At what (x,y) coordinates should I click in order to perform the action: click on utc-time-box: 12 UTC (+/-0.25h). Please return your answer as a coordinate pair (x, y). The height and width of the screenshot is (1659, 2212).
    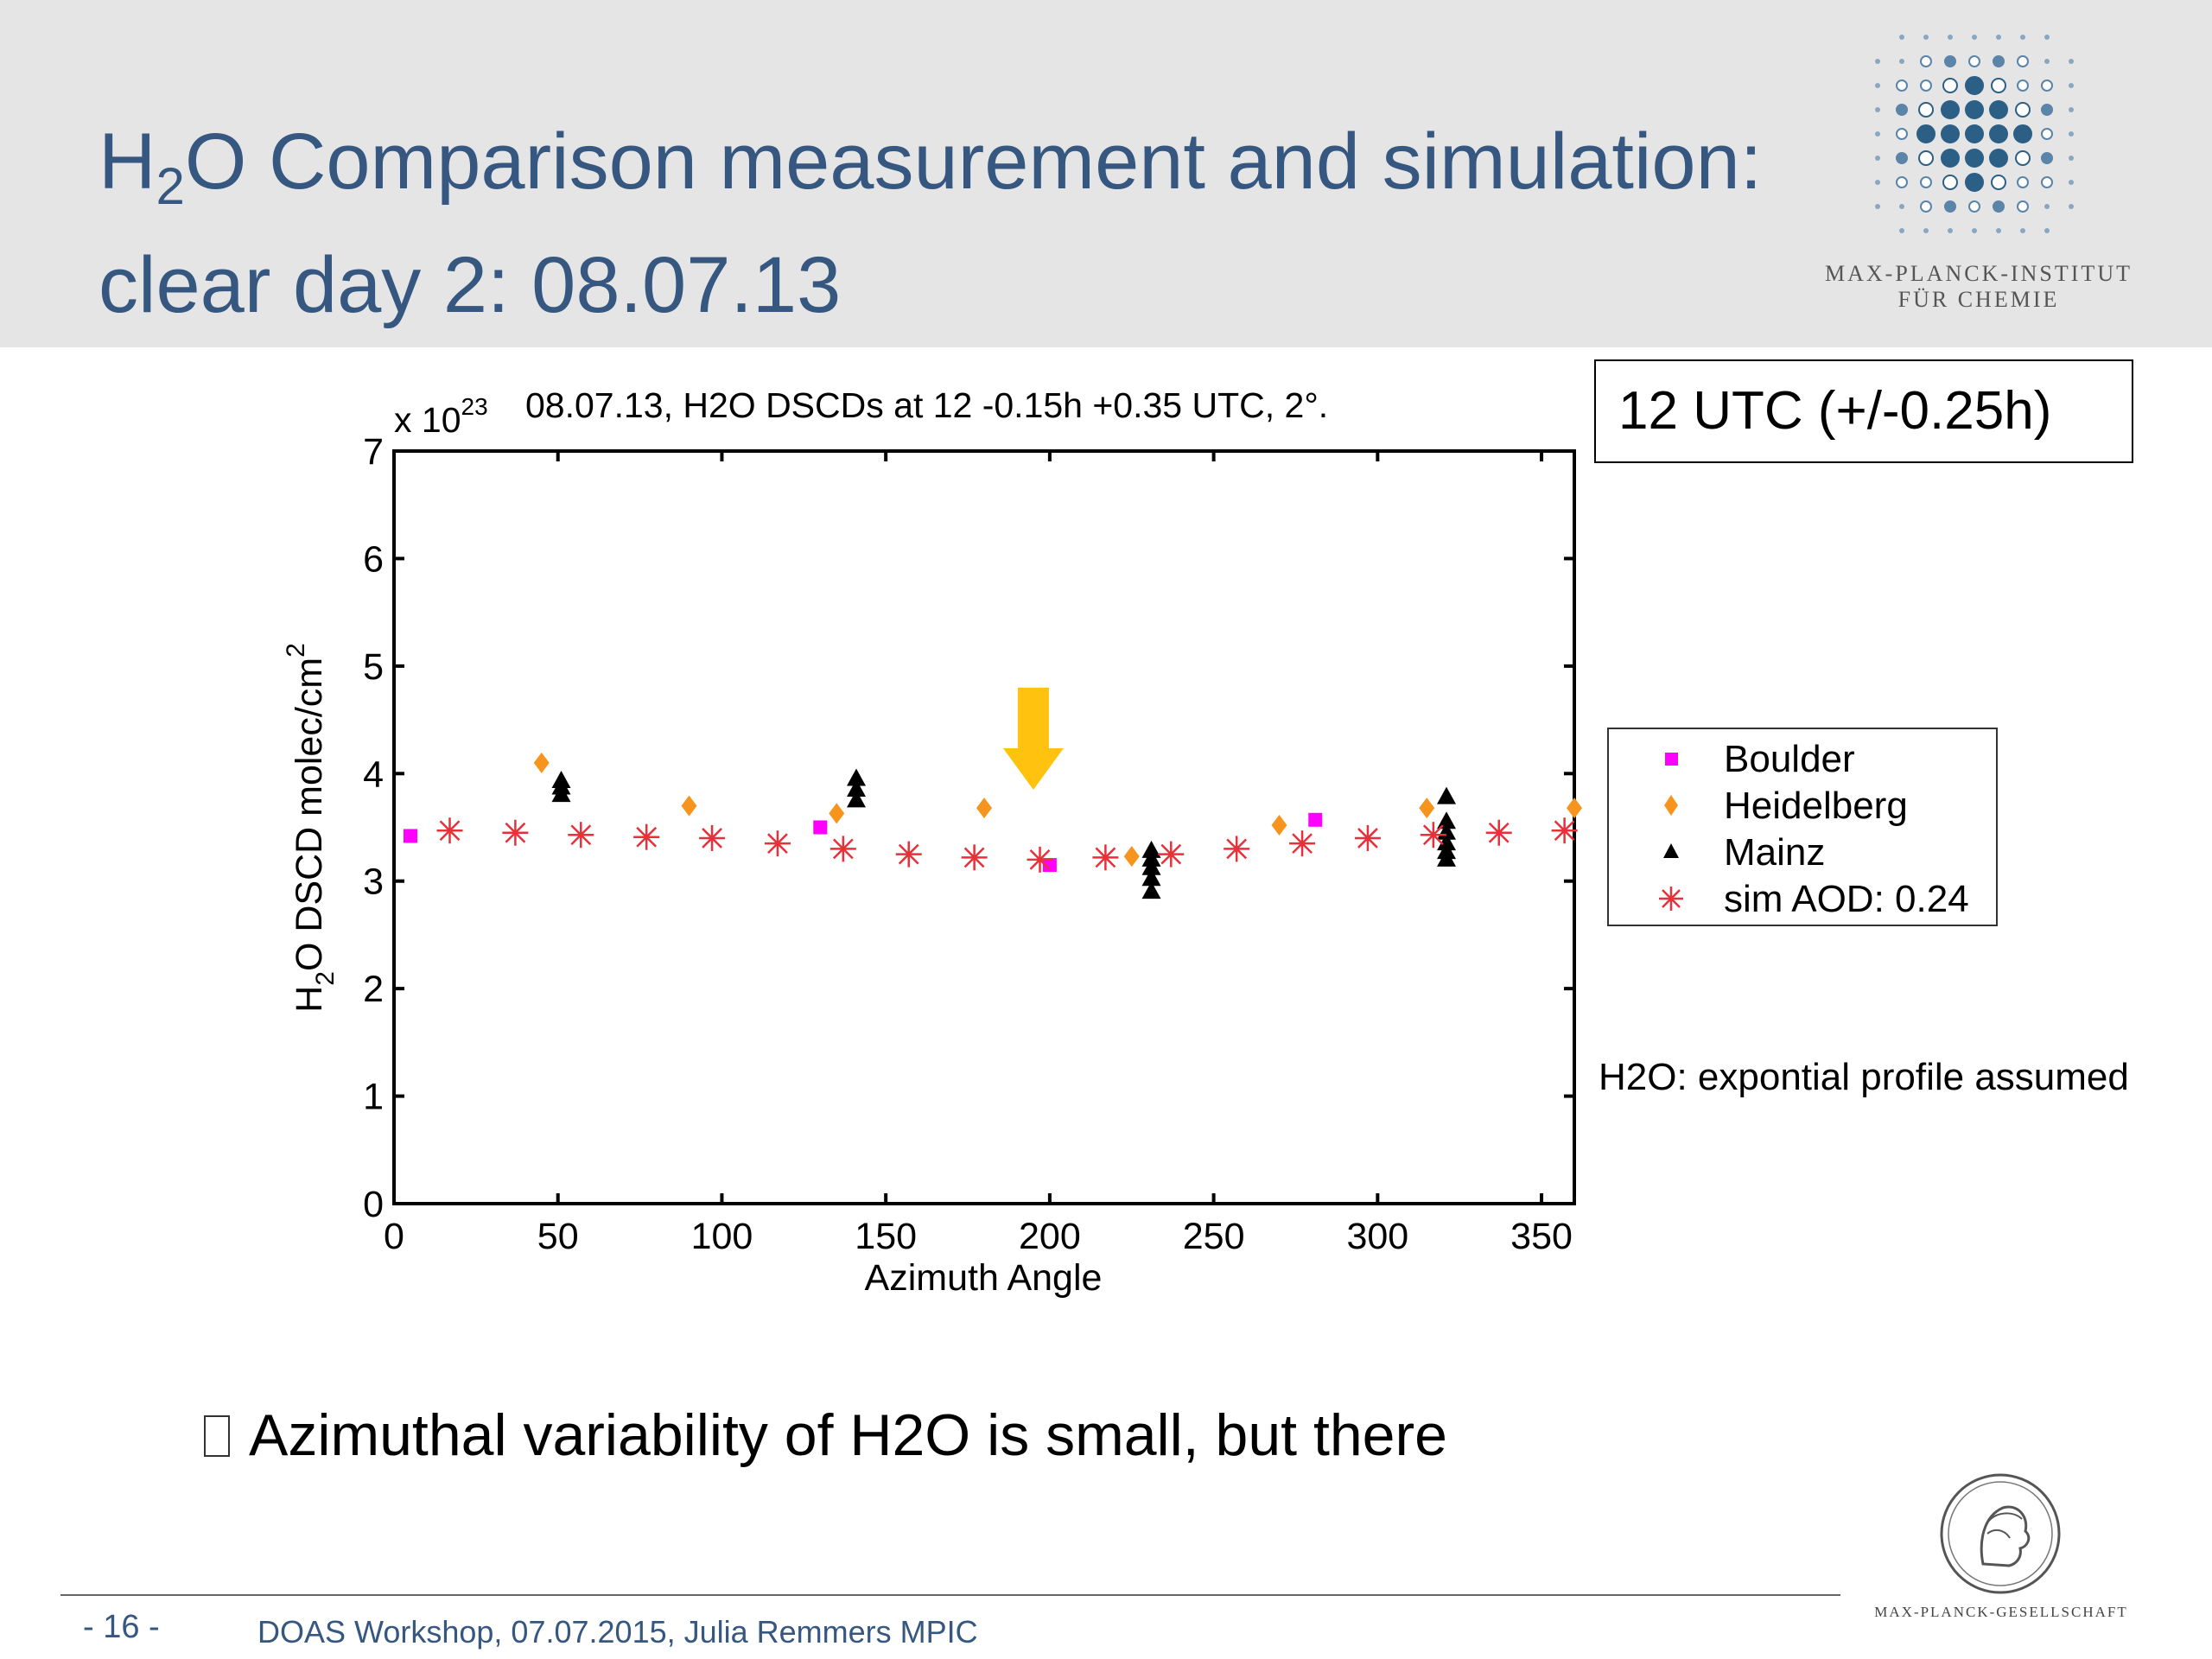
    Looking at the image, I should click on (1863, 411).